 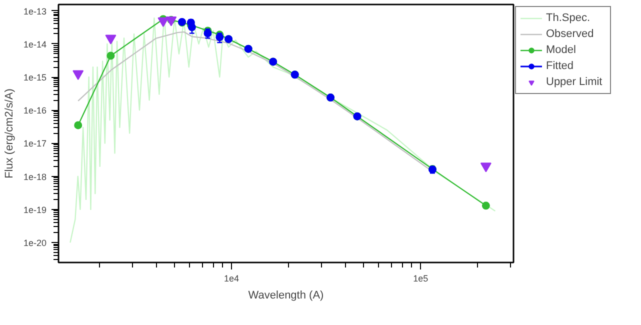 I want to click on x-axis-title: Wavelength (A), so click(x=286, y=296).